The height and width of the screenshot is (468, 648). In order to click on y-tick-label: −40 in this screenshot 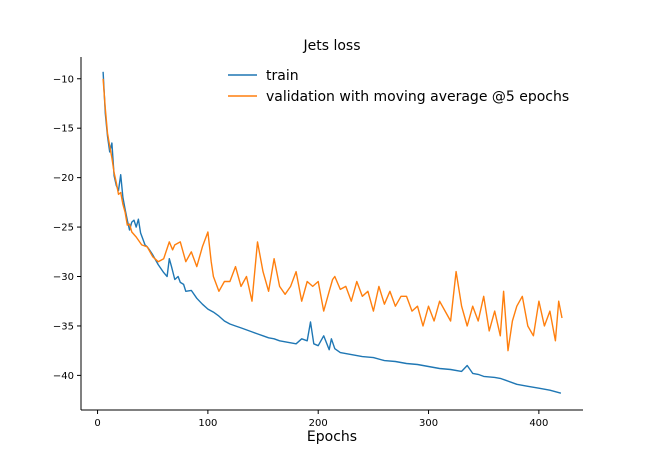, I will do `click(63, 376)`.